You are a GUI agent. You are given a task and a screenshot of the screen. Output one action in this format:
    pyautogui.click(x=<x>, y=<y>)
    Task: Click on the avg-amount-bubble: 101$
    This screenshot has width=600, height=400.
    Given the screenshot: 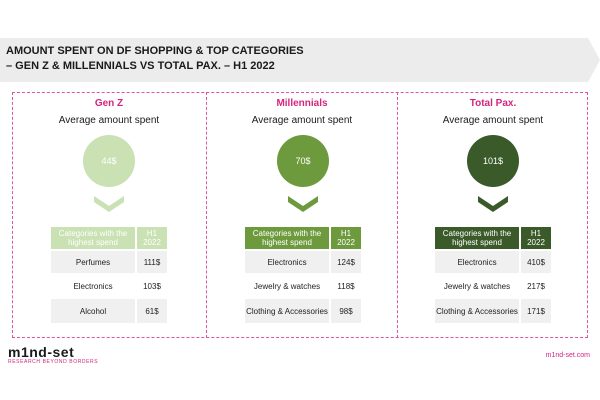 What is the action you would take?
    pyautogui.click(x=493, y=161)
    